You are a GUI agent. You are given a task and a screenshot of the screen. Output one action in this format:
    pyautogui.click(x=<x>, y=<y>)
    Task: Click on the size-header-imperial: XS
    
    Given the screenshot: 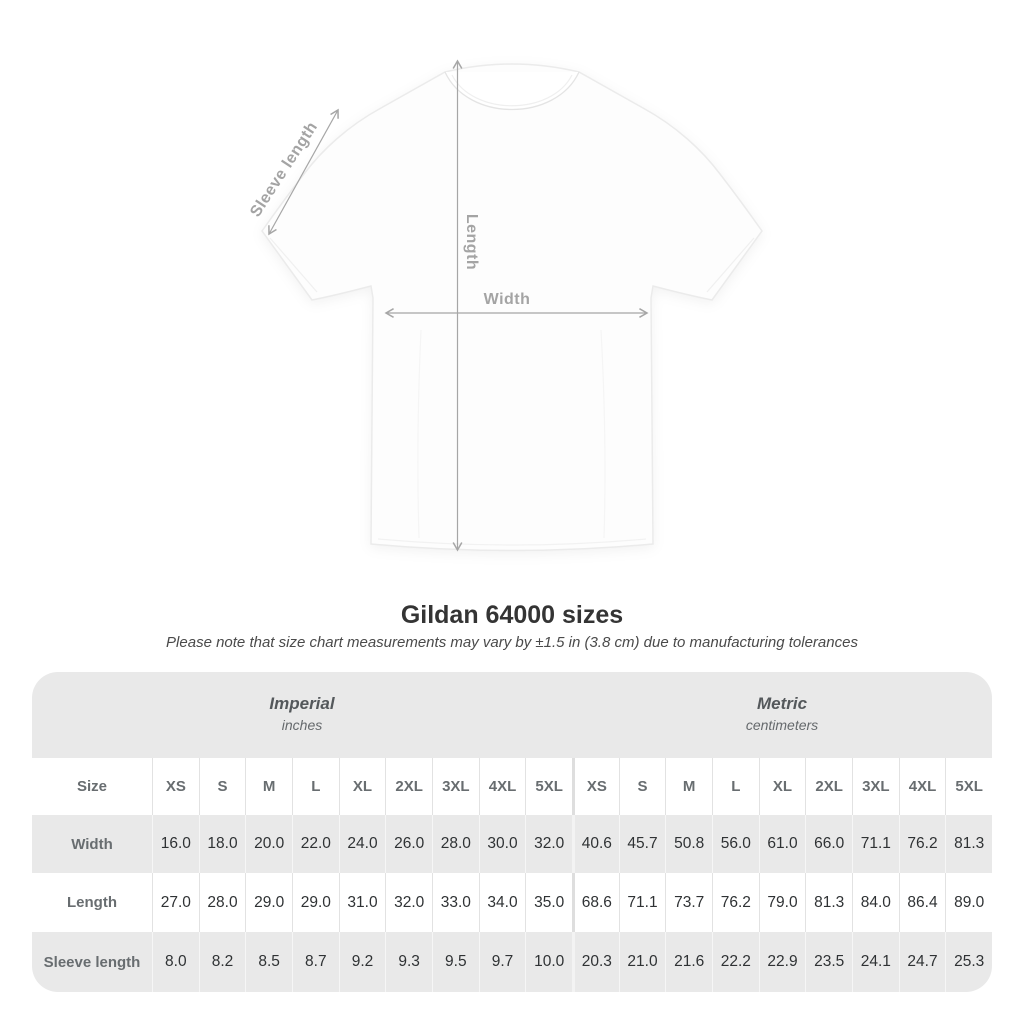 What is the action you would take?
    pyautogui.click(x=175, y=786)
    